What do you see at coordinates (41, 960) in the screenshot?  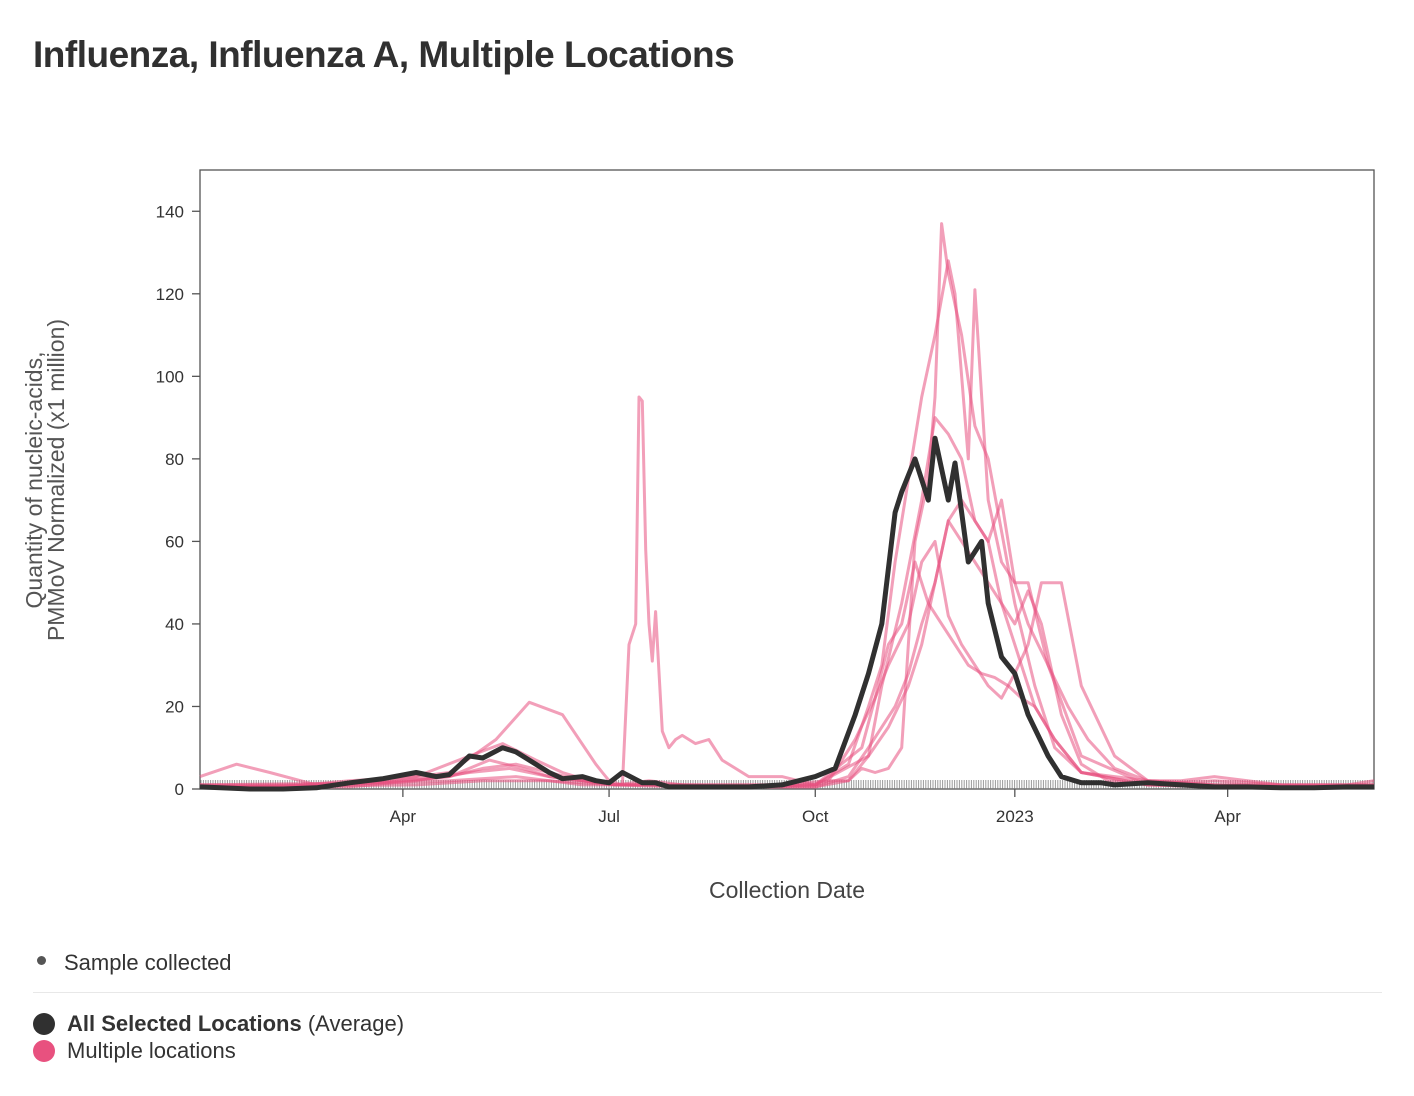 I see `sample-dot-icon` at bounding box center [41, 960].